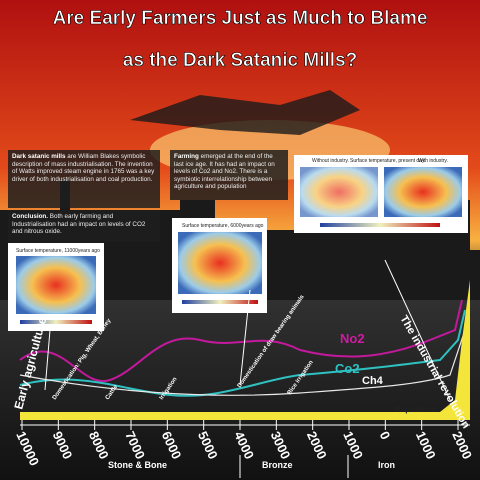 The image size is (480, 480). Describe the element at coordinates (219, 265) in the screenshot. I see `map-middle: Surface temperature, 6000years ago` at that location.